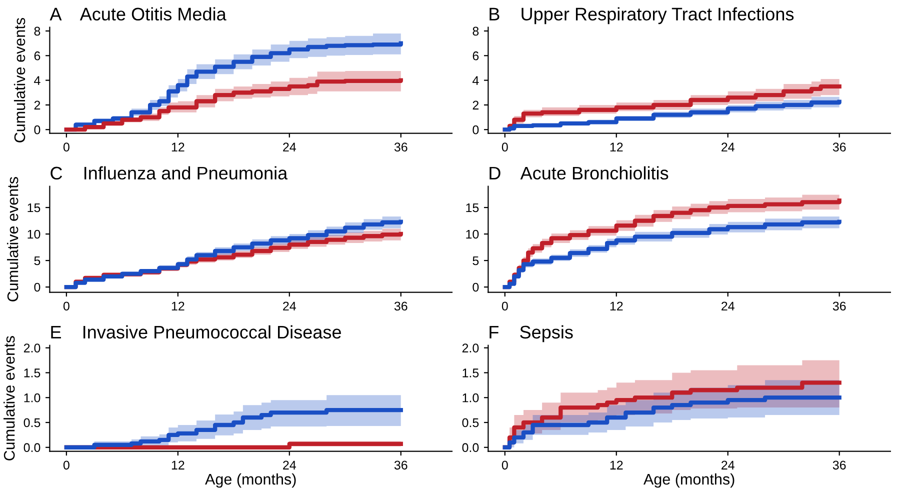 The height and width of the screenshot is (496, 904). I want to click on chart-title: D Acute Bronchiolitis, so click(579, 173).